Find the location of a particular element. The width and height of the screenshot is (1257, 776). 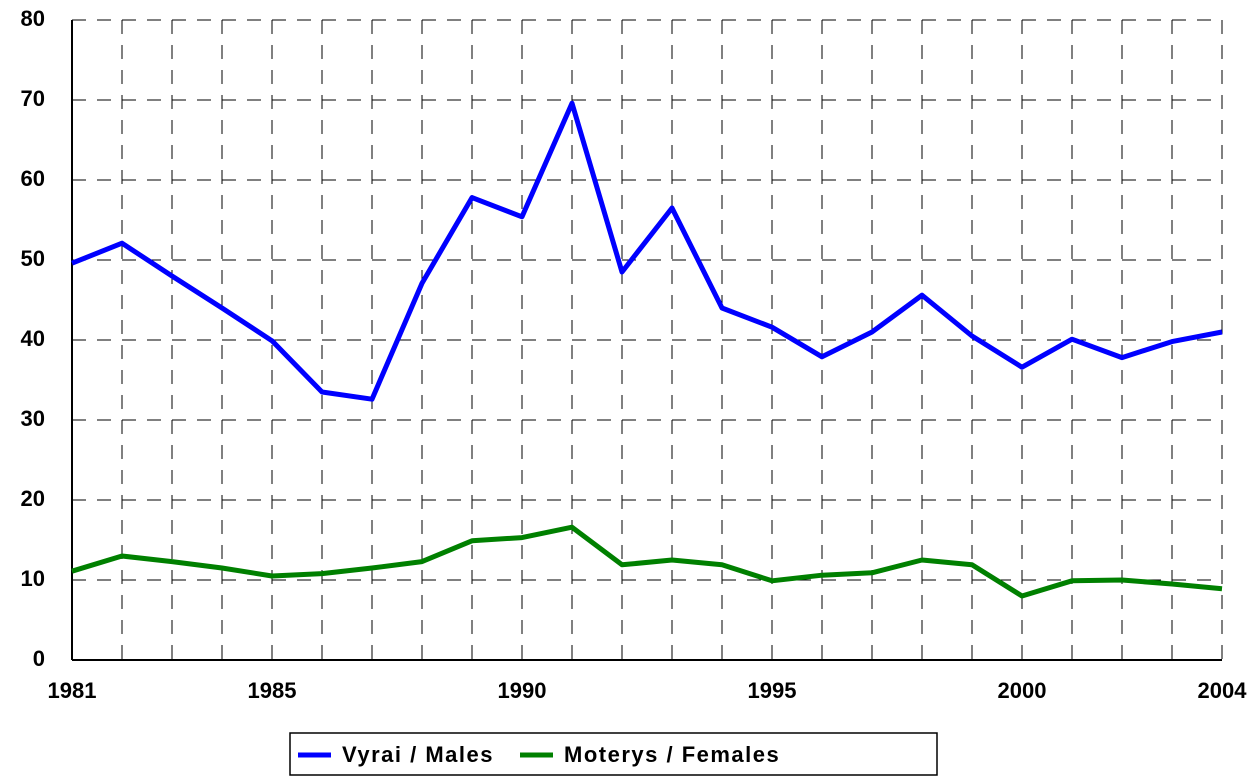

x-tick-label: 1995 is located at coordinates (772, 690).